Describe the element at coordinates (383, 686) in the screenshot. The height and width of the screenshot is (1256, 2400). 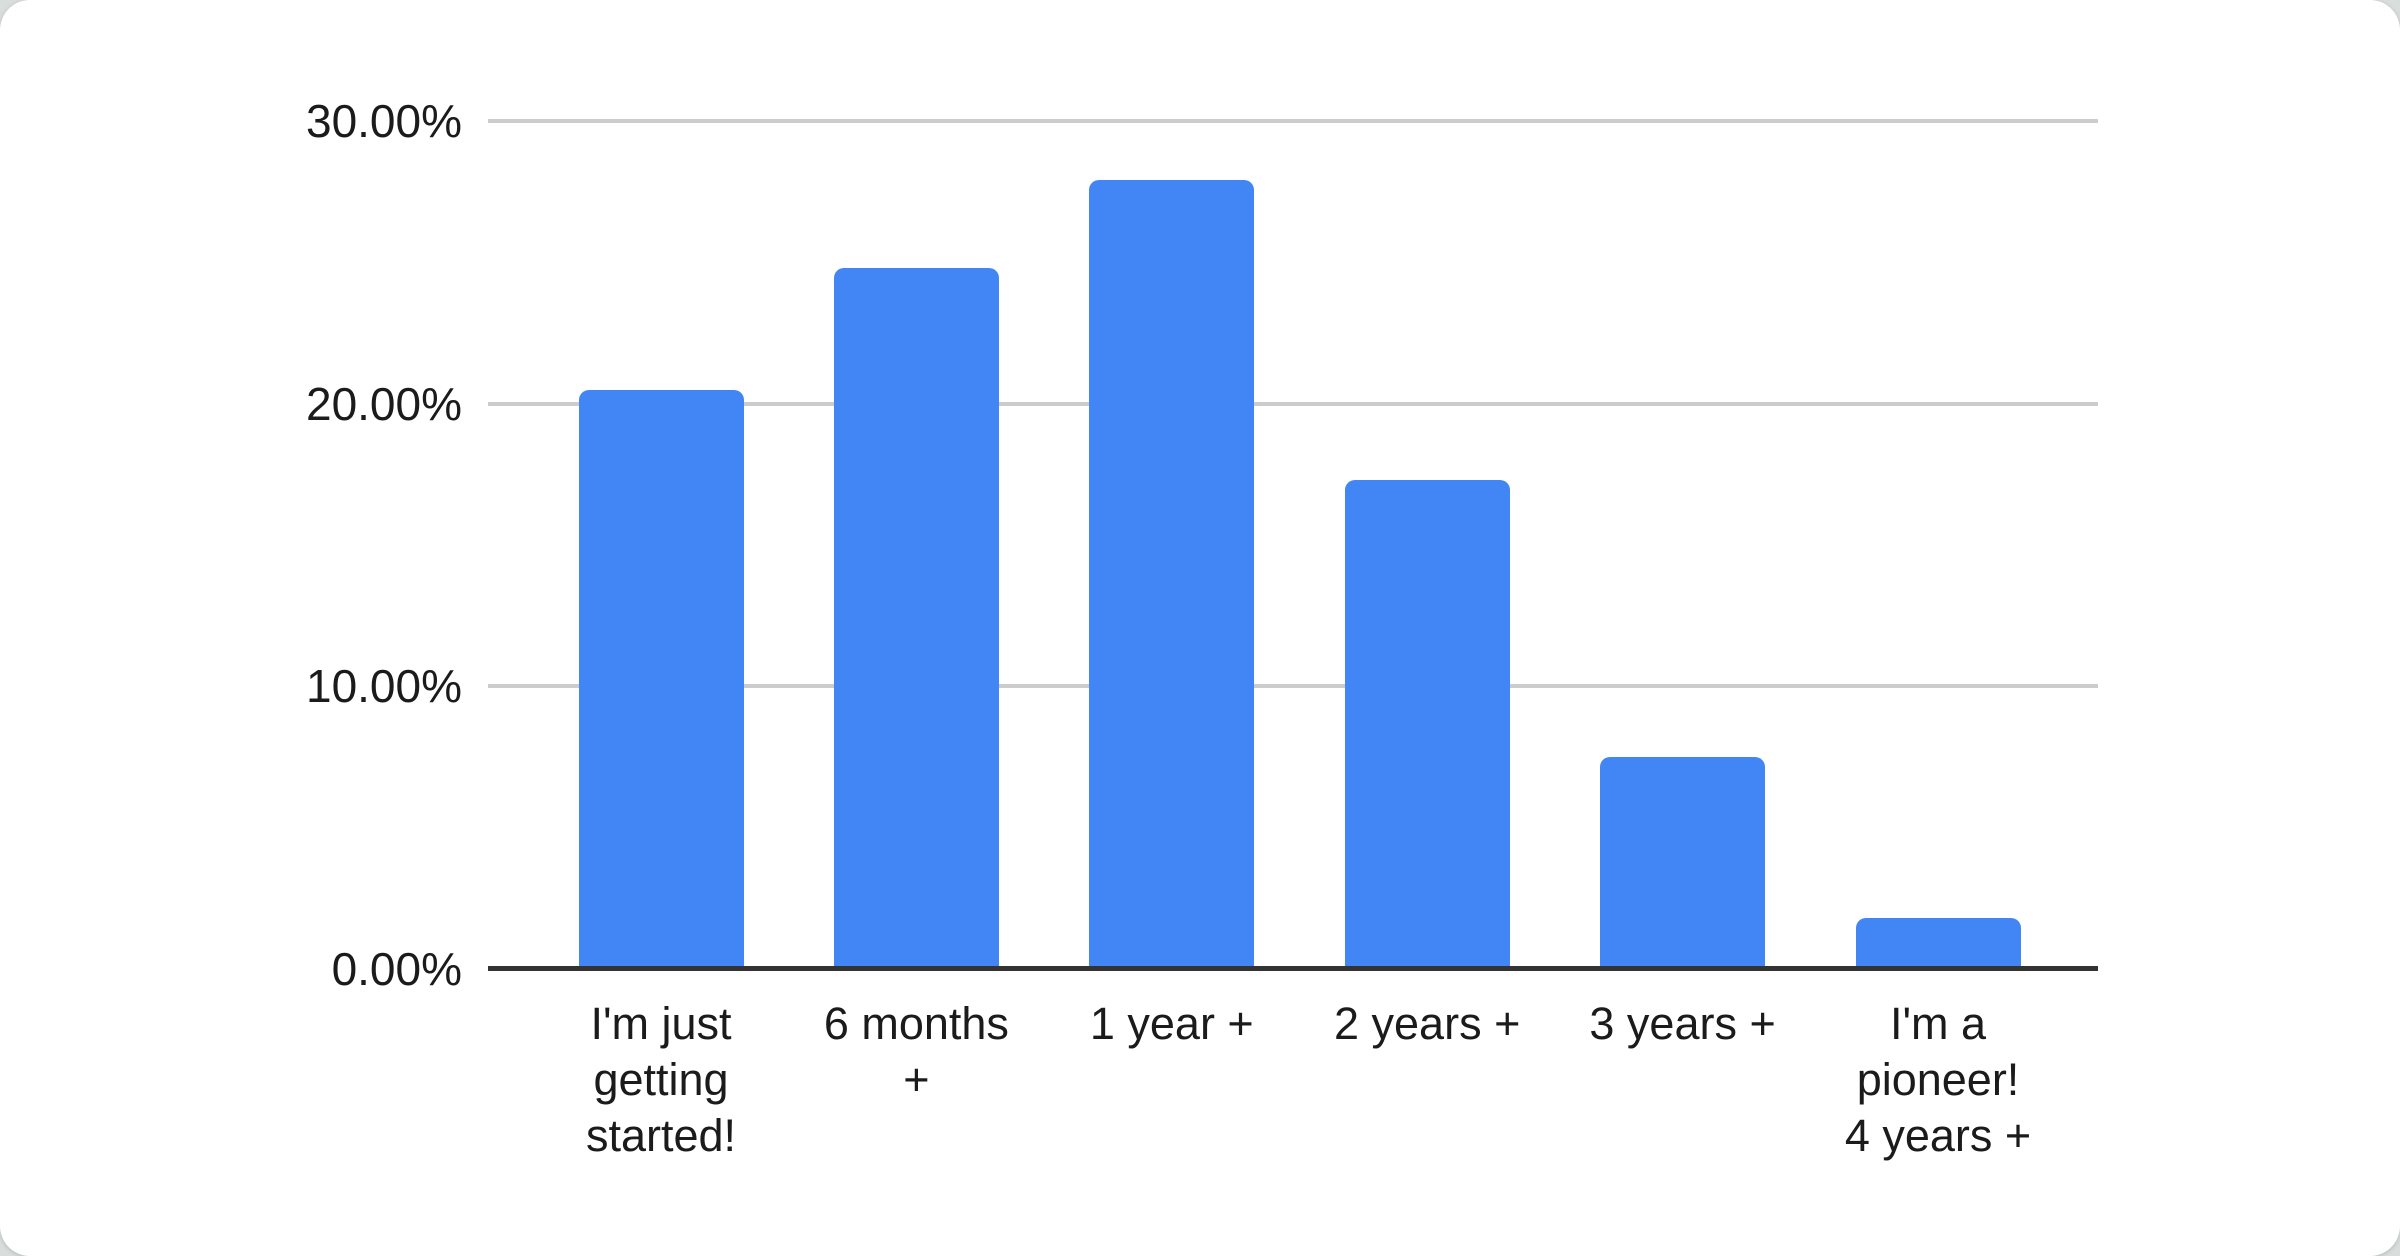
I see `y-axis-tick-label: 10.00%` at that location.